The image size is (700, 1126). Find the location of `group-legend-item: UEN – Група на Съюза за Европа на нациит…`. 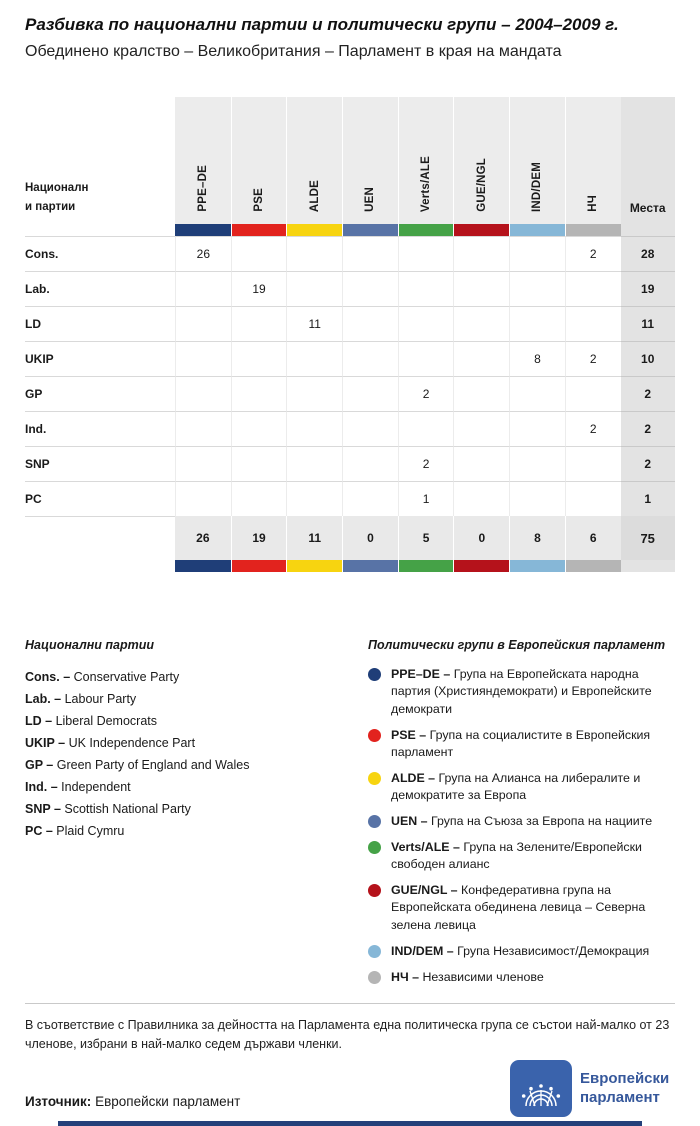

group-legend-item: UEN – Група на Съюза за Европа на нациит… is located at coordinates (522, 821).